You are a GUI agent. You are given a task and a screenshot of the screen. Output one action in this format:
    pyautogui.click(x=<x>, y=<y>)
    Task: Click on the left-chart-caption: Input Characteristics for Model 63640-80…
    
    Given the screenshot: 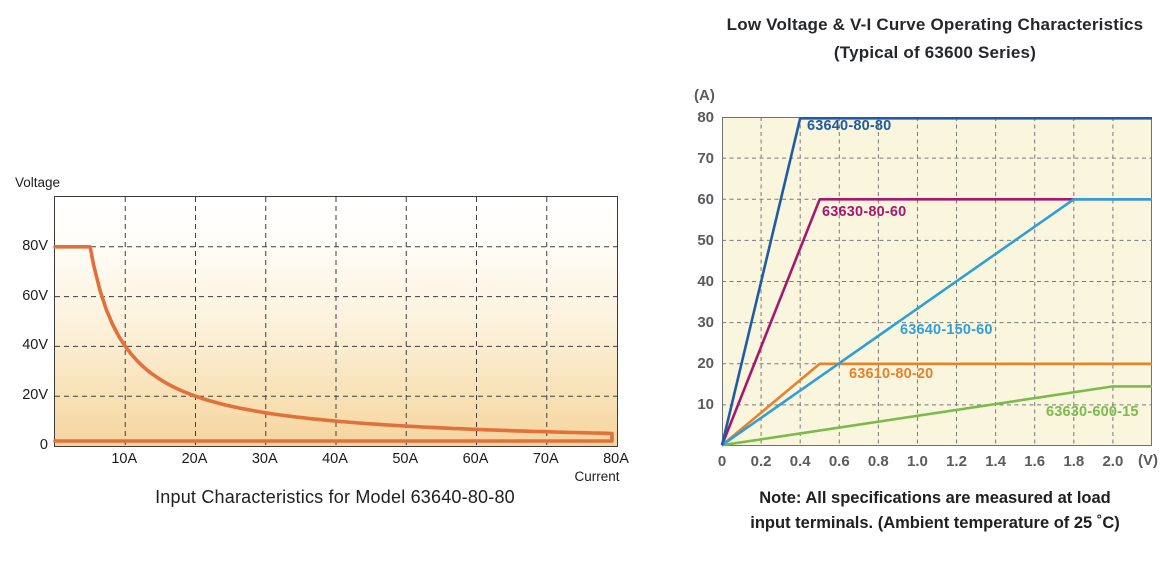 What is the action you would take?
    pyautogui.click(x=335, y=497)
    